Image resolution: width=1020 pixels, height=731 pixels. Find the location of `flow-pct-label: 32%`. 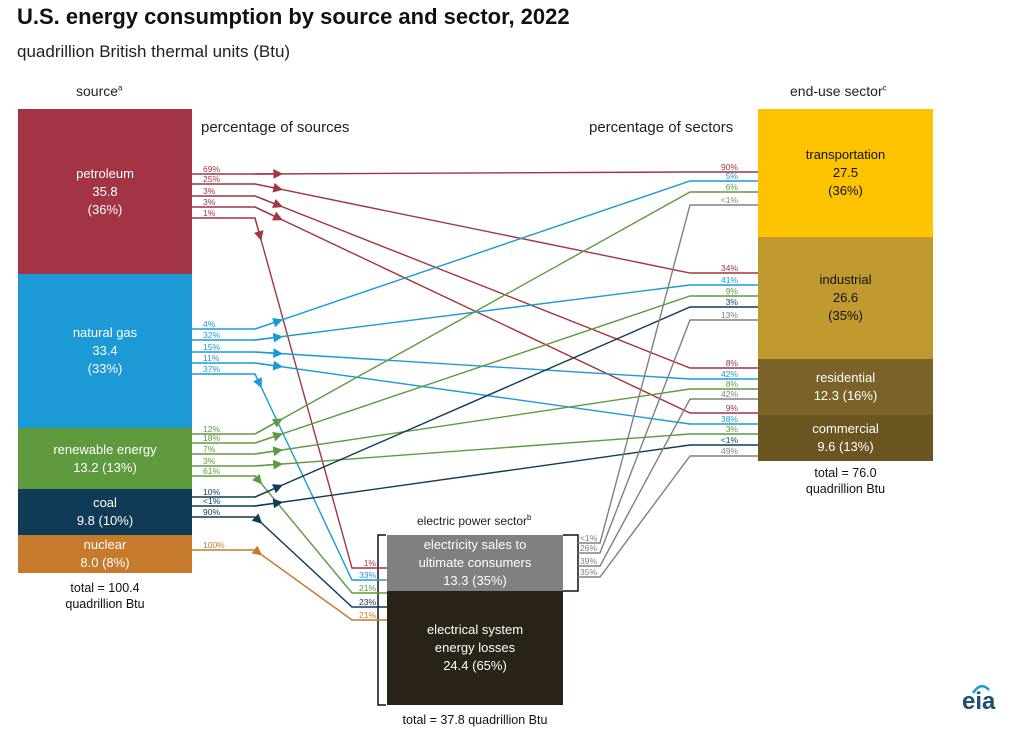

flow-pct-label: 32% is located at coordinates (211, 335).